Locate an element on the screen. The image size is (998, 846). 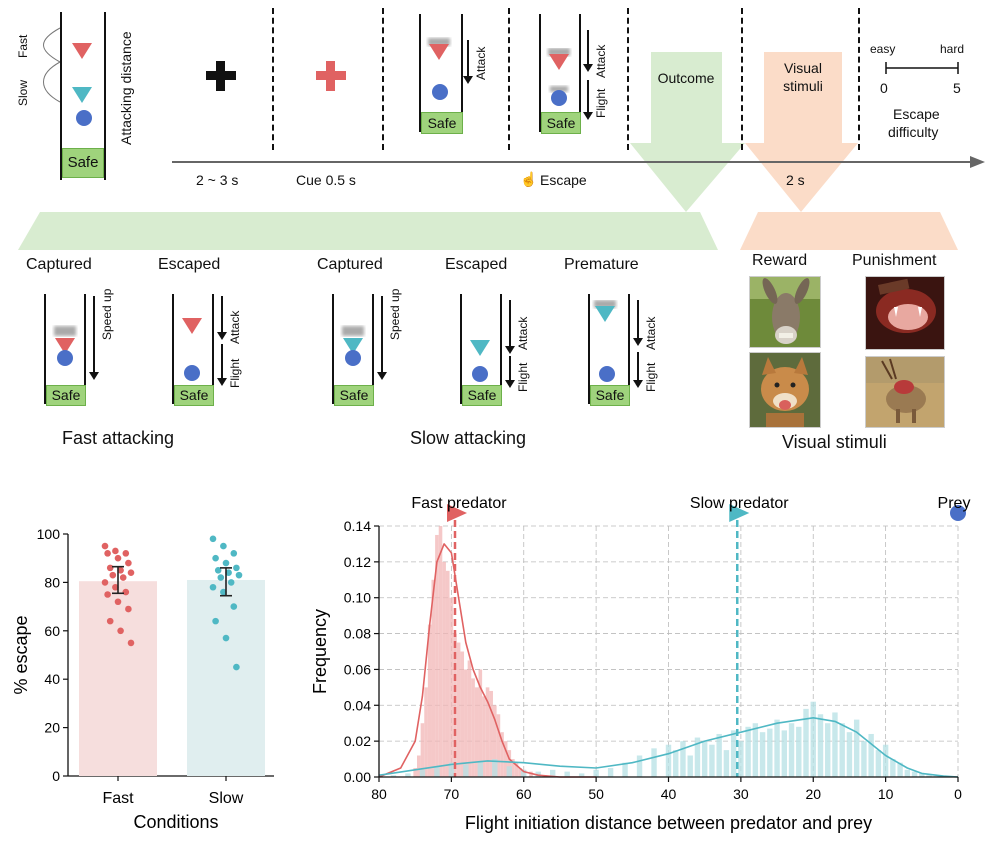
y-tick-label: 100 is located at coordinates (49, 534).